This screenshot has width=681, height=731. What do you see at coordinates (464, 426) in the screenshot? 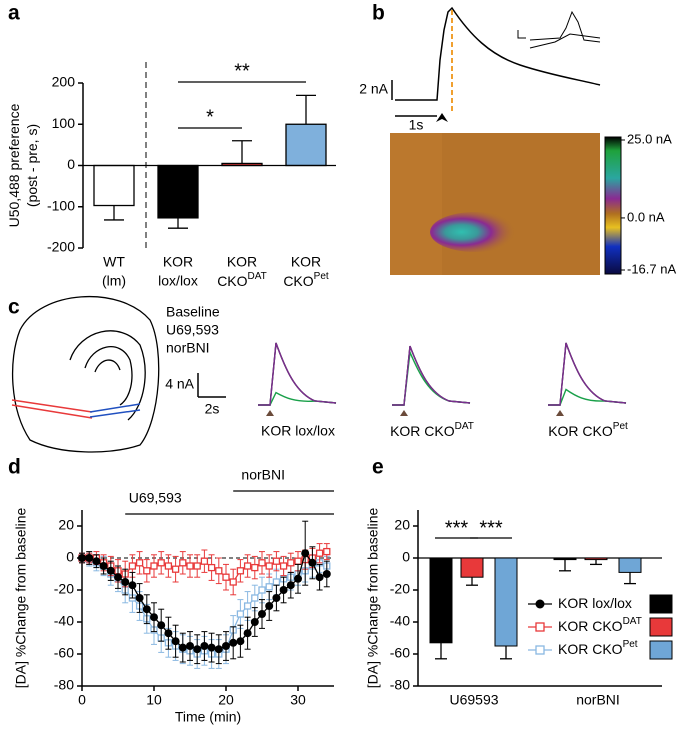
I see `trace-label-sup: DAT` at bounding box center [464, 426].